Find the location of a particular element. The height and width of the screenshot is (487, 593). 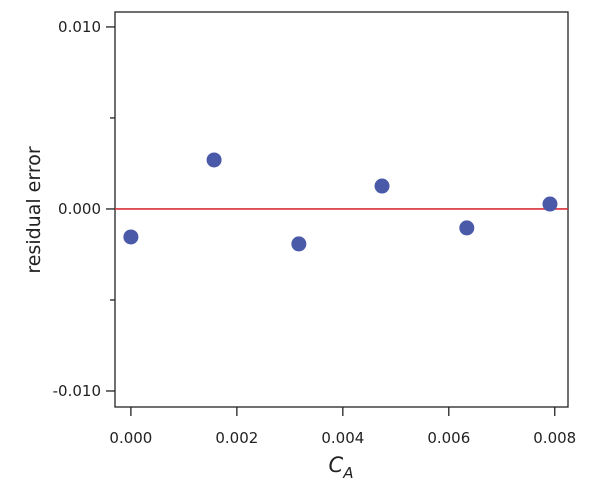

x-tick-label: 0.000 is located at coordinates (130, 438).